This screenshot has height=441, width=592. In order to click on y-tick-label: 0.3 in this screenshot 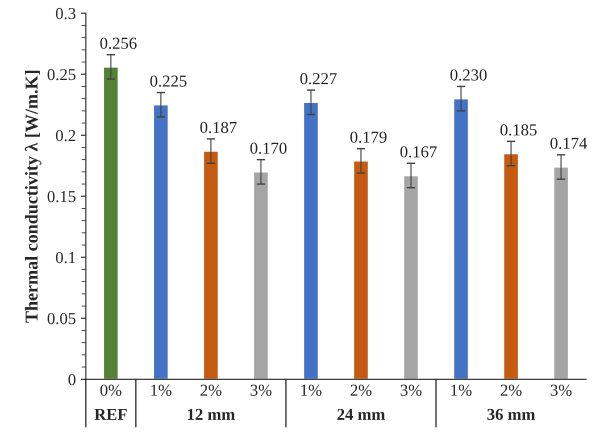, I will do `click(66, 14)`.